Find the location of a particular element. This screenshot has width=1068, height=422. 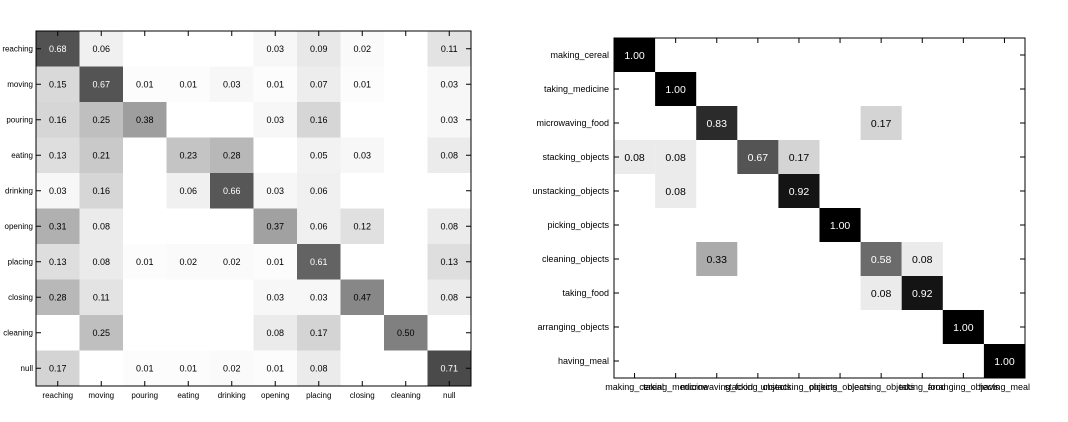

cell-closing-reaching is located at coordinates (58, 297).